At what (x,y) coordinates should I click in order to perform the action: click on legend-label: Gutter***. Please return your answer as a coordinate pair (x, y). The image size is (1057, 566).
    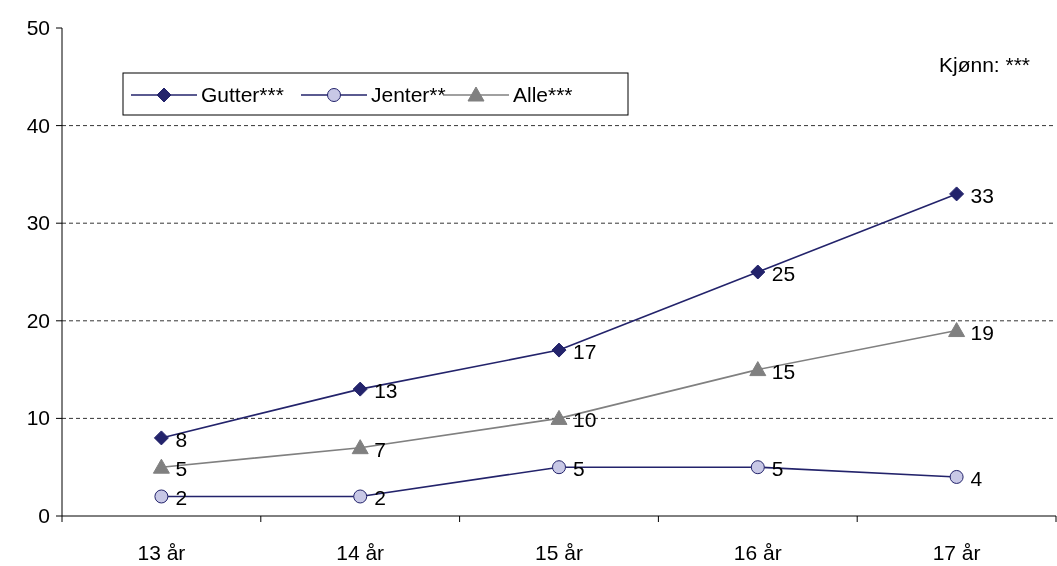
    Looking at the image, I should click on (242, 94).